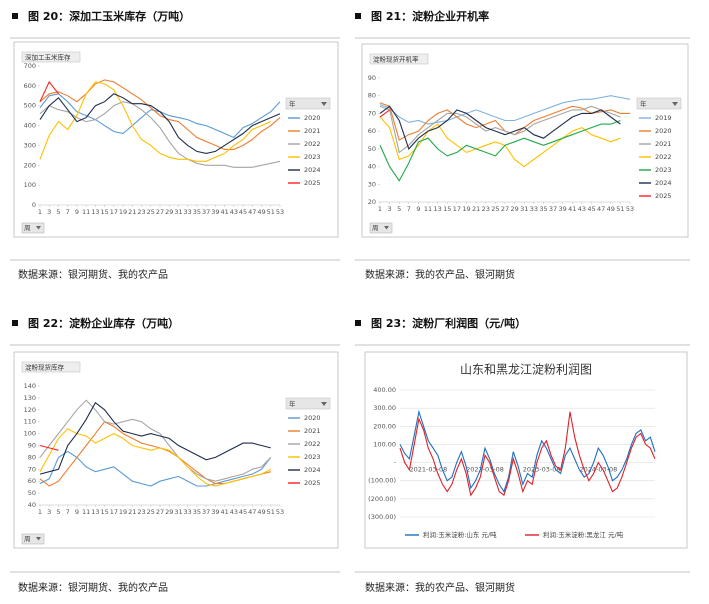  Describe the element at coordinates (86, 212) in the screenshot. I see `x-tick-label: 11` at that location.